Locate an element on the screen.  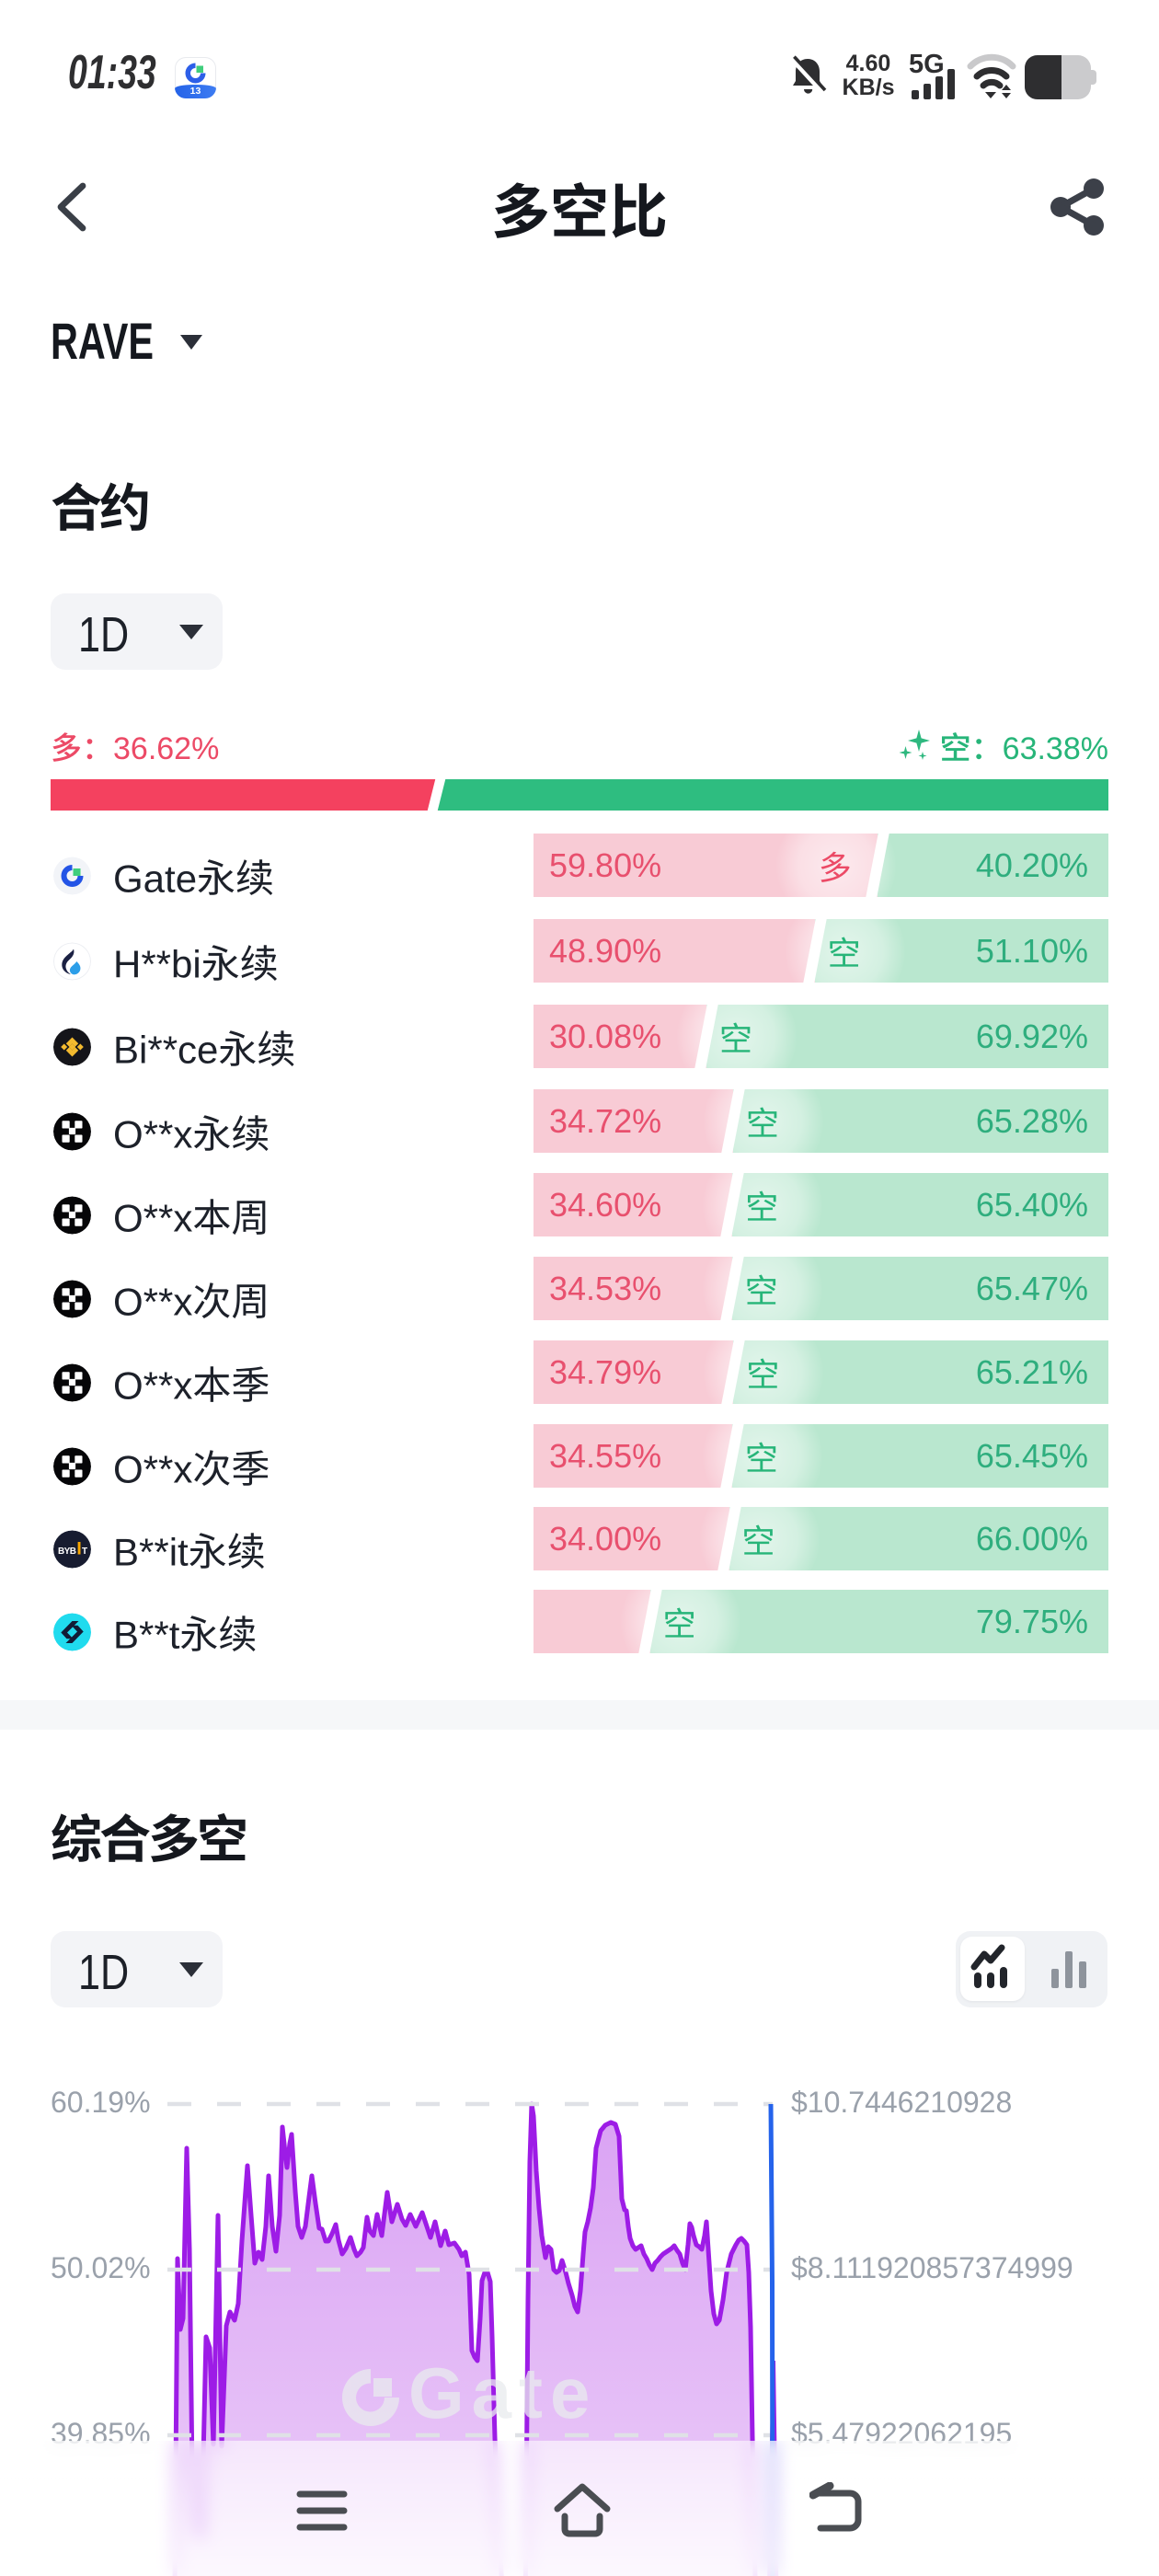
svg-text: BYB is located at coordinates (67, 1552).